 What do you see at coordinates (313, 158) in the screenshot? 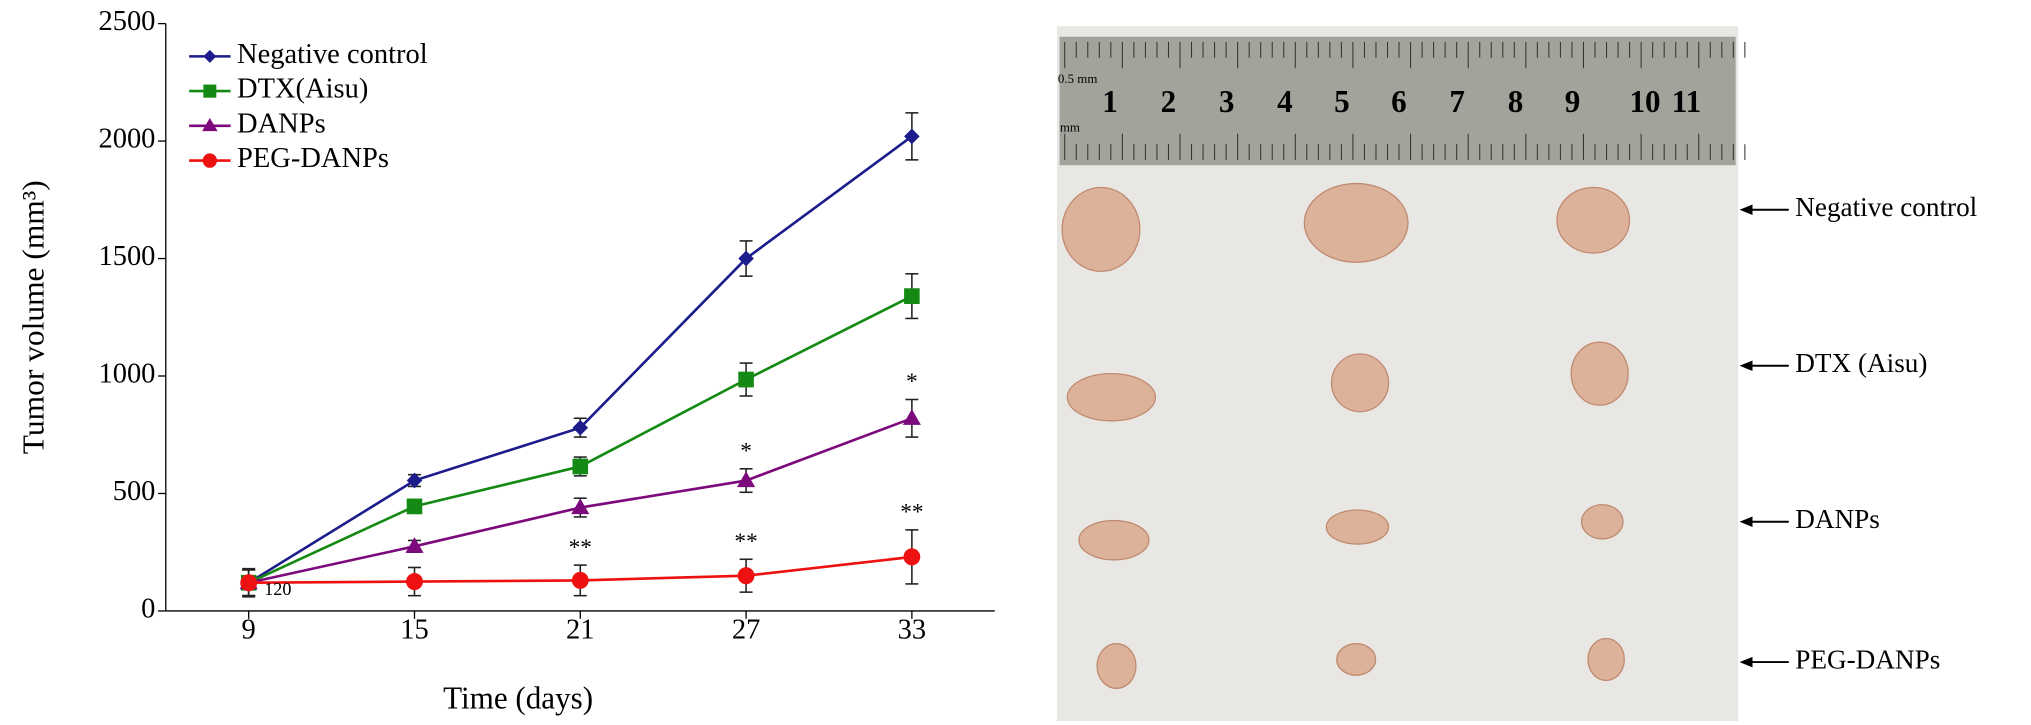
I see `legend-label: PEG-DANPs` at bounding box center [313, 158].